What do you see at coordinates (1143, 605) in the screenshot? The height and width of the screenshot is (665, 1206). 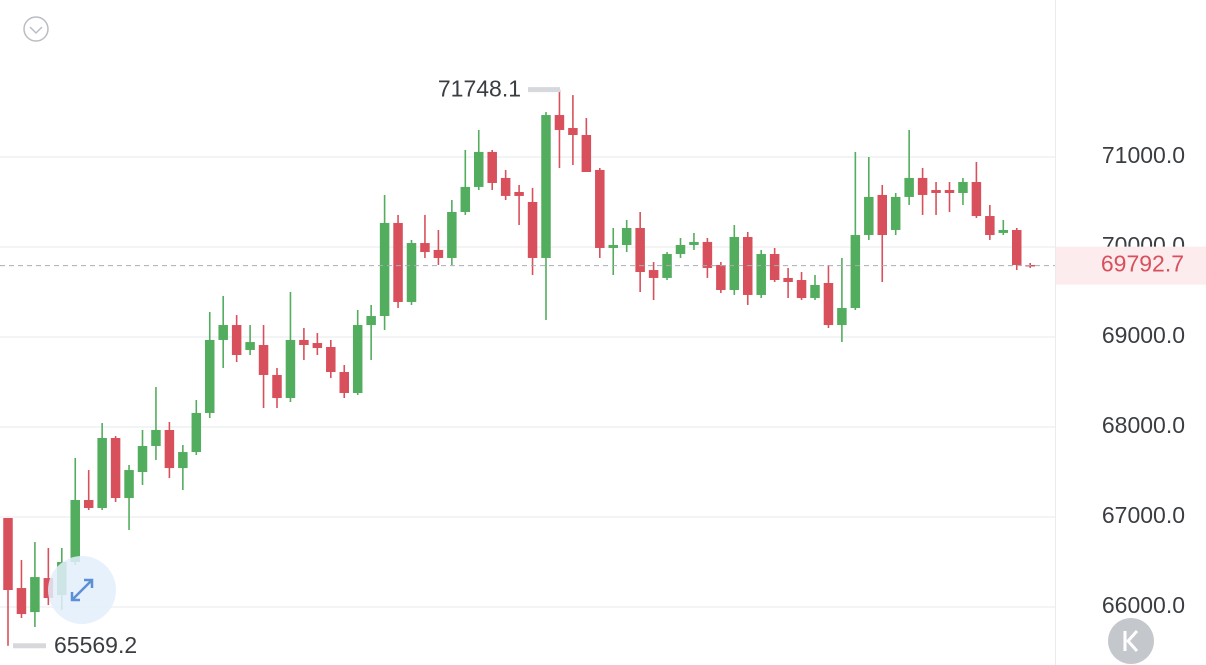 I see `y-tick-label: 66000.0` at bounding box center [1143, 605].